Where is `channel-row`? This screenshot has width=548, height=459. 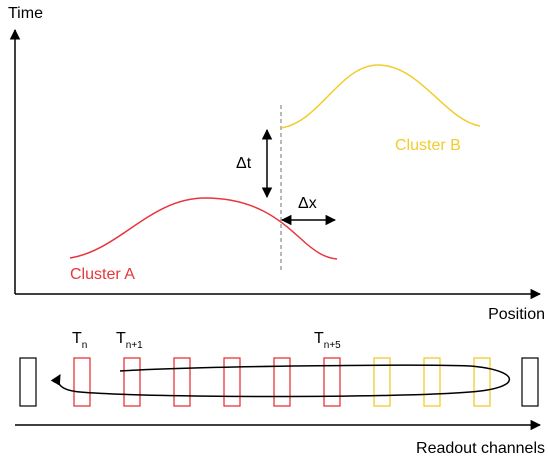
channel-row is located at coordinates (279, 382).